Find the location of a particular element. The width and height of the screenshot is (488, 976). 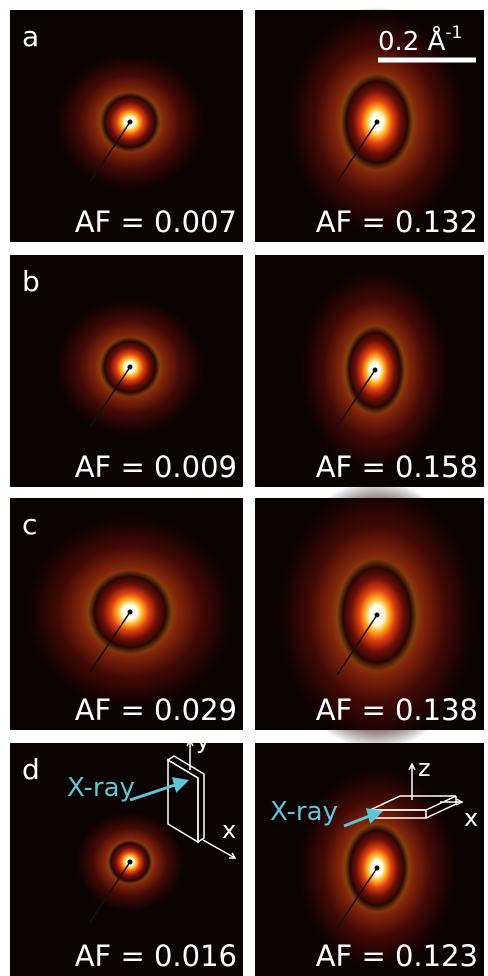

anisotropy-factor: AF = 0.123 is located at coordinates (397, 956).